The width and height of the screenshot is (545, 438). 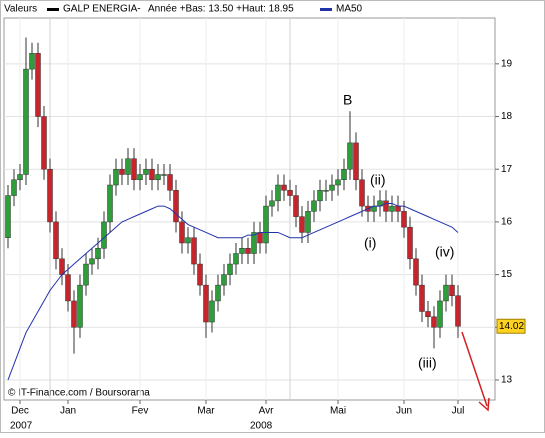 What do you see at coordinates (20, 9) in the screenshot?
I see `label: Valeurs` at bounding box center [20, 9].